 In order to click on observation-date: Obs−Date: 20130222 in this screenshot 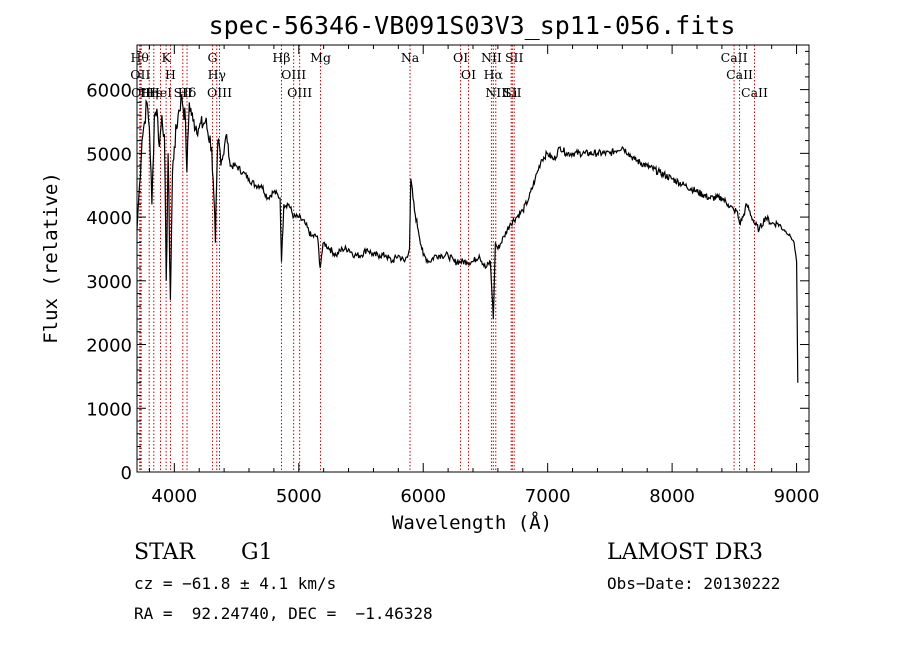, I will do `click(694, 583)`.